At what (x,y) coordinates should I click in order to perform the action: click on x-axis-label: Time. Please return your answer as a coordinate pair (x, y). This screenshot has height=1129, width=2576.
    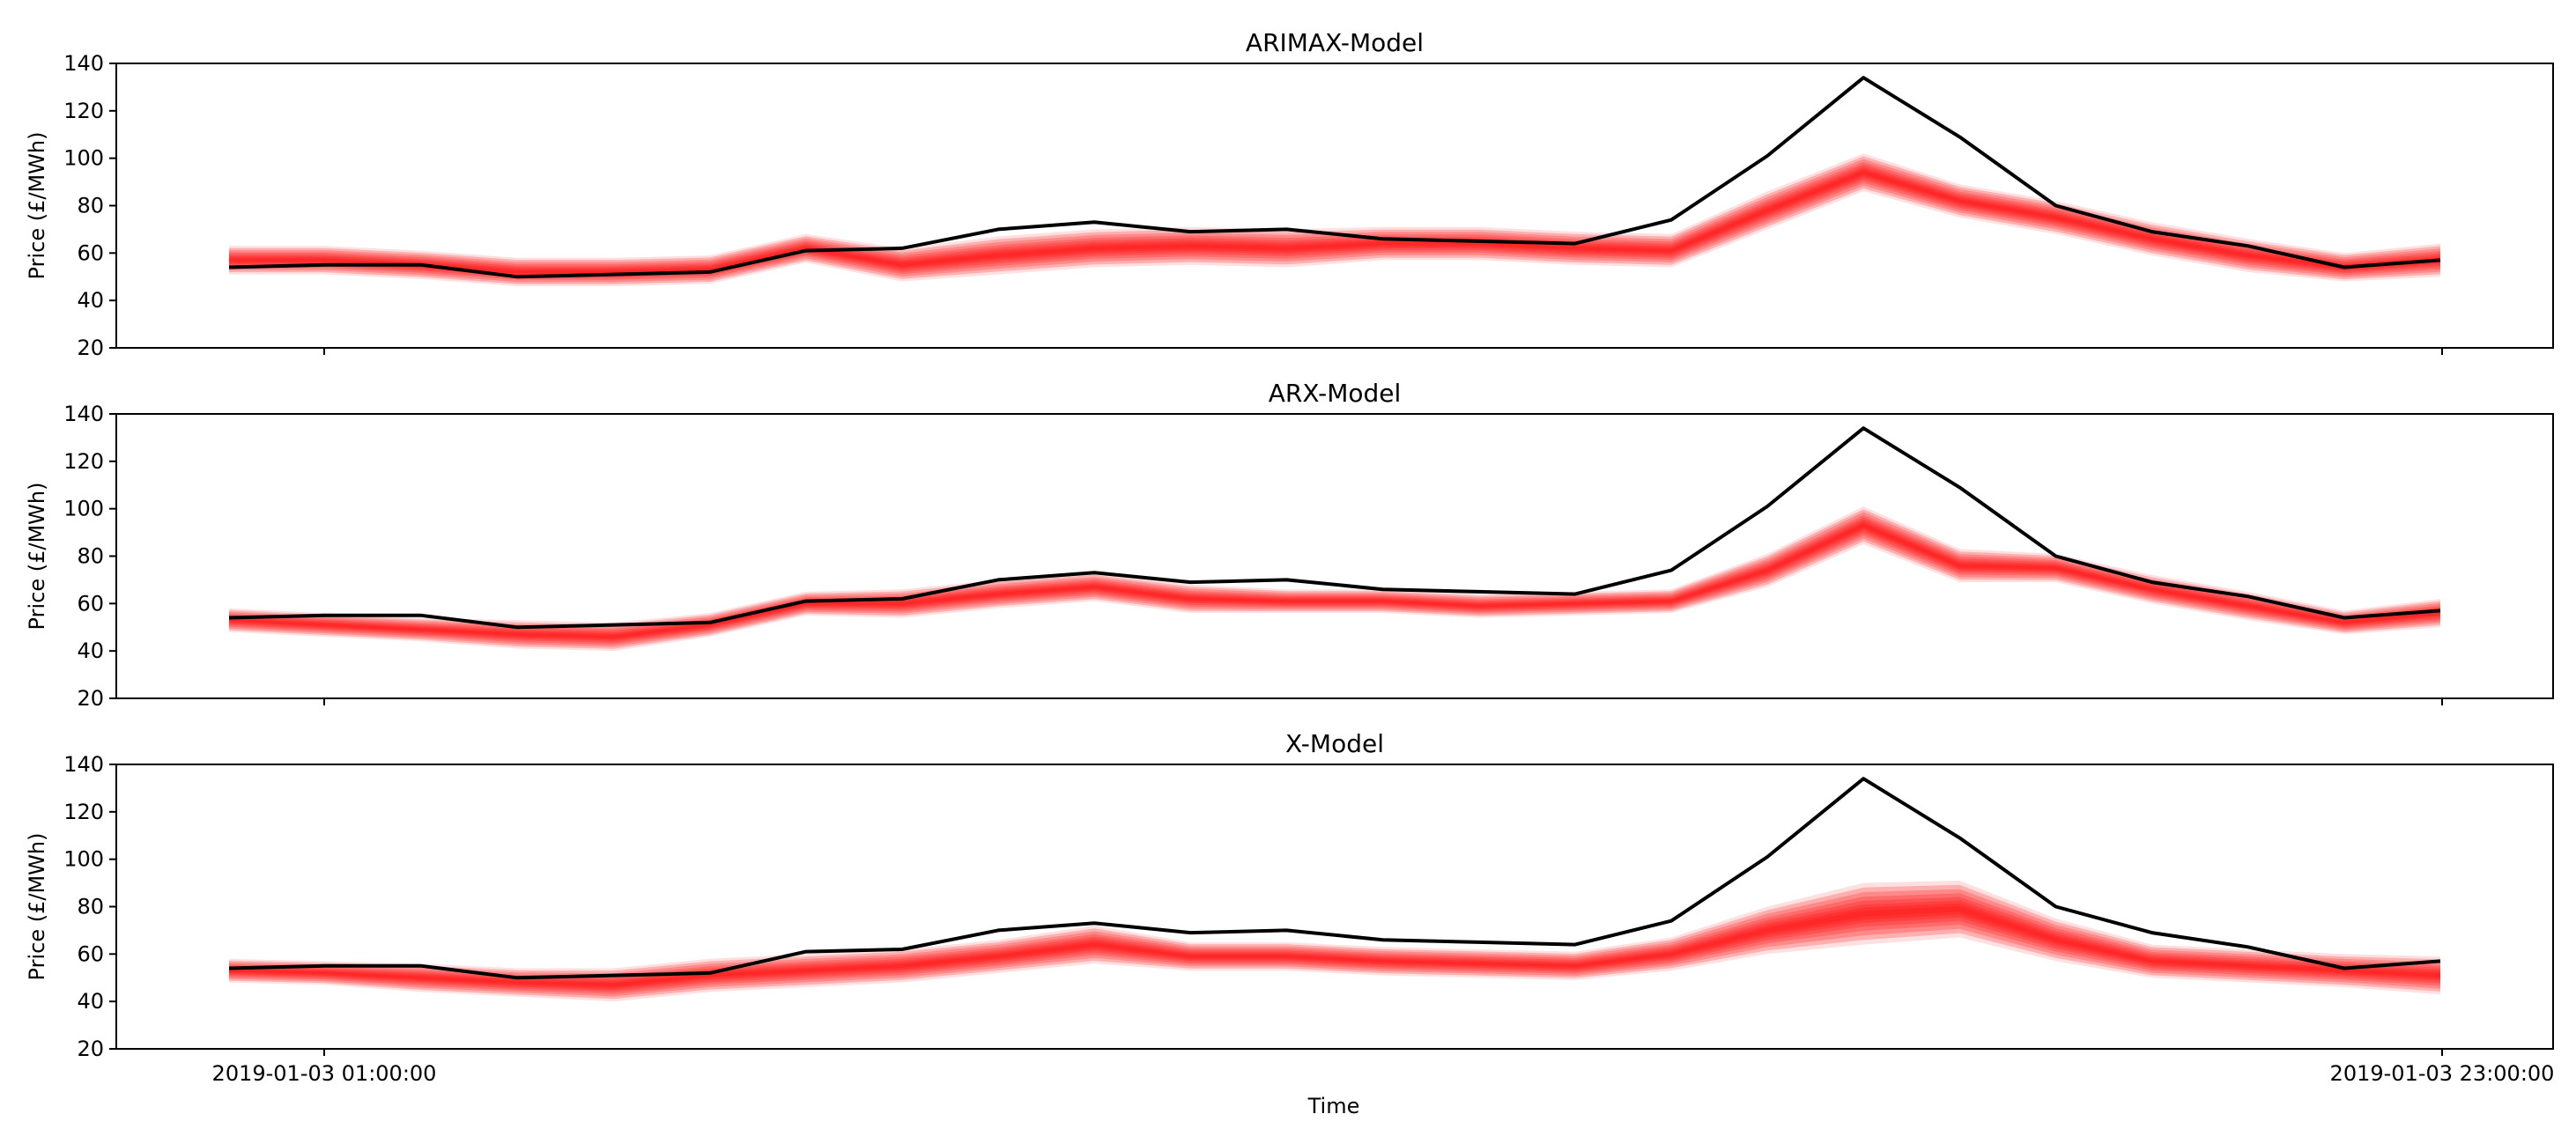
    Looking at the image, I should click on (1333, 1106).